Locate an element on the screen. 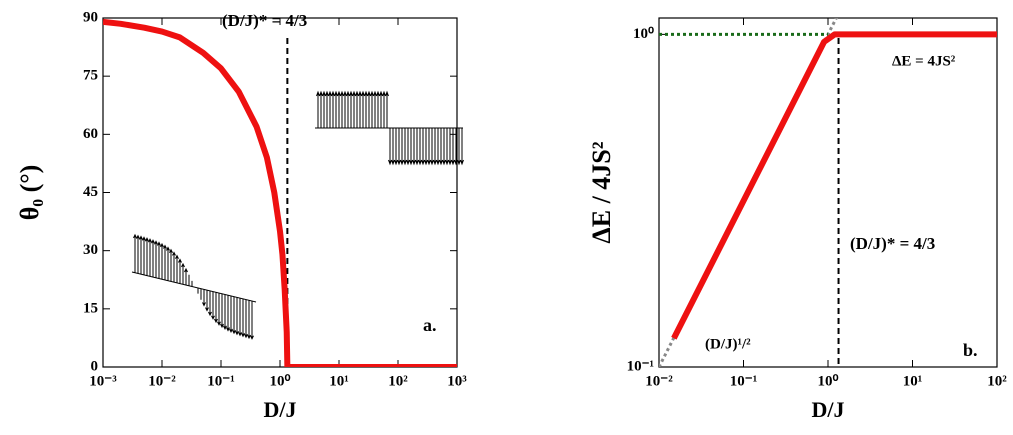 Image resolution: width=1013 pixels, height=435 pixels. annotation: b. is located at coordinates (970, 350).